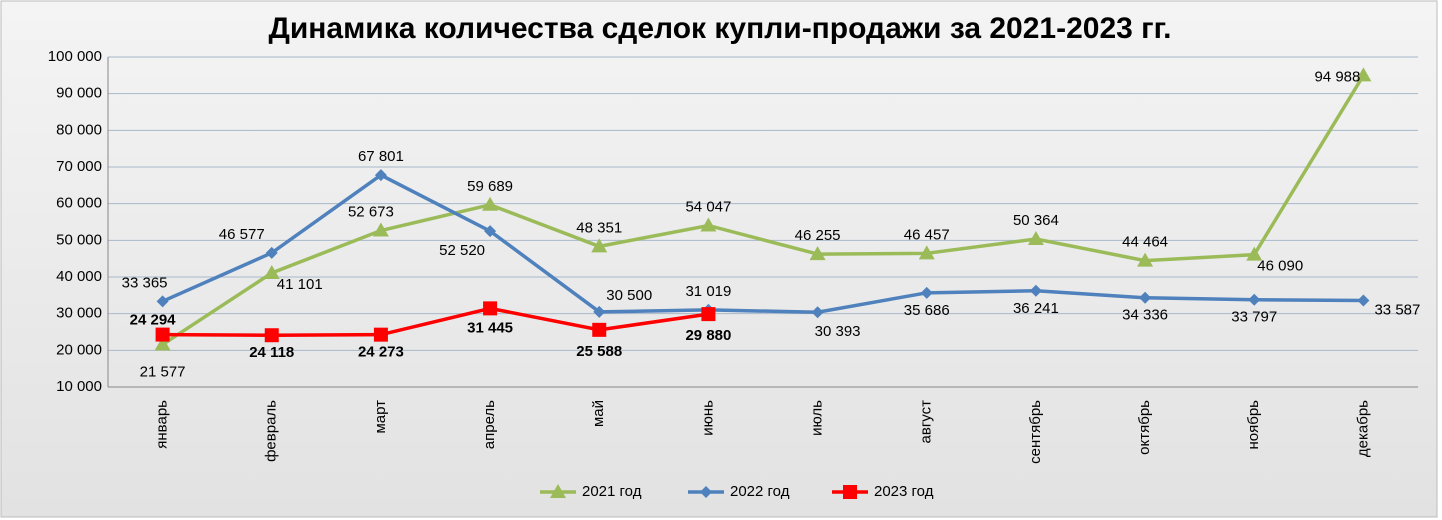 The width and height of the screenshot is (1442, 520). I want to click on y-tick-label: 60 000, so click(79, 203).